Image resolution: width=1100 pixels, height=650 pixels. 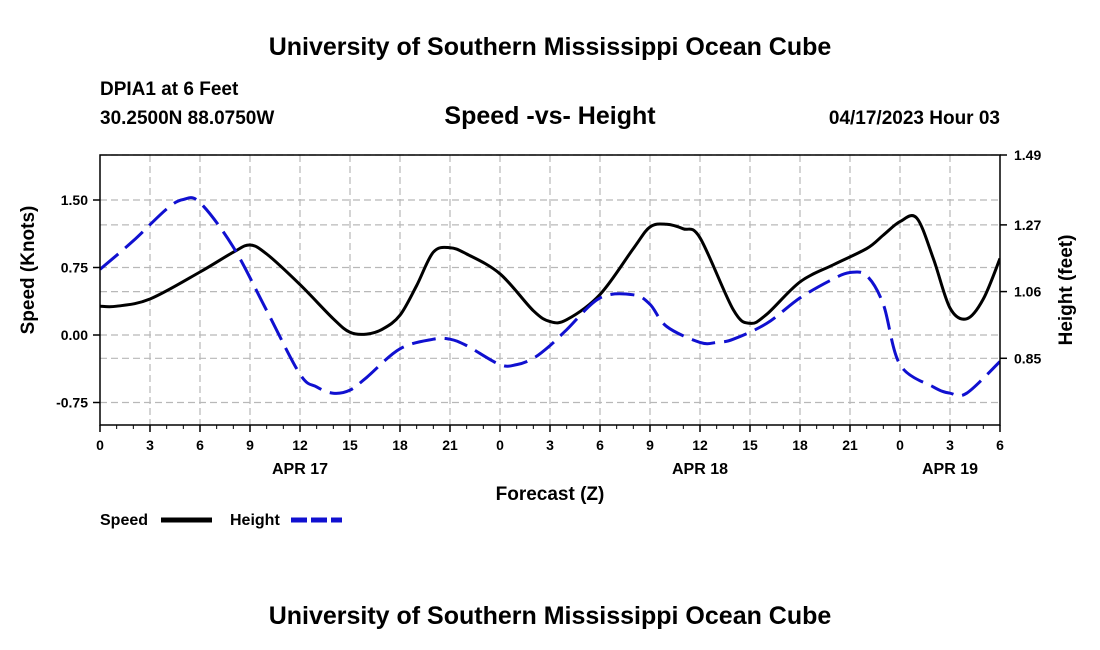 I want to click on chart-title: Speed -vs- Height, so click(x=550, y=116).